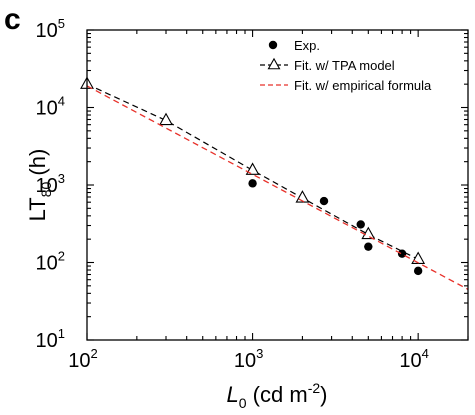 The width and height of the screenshot is (475, 415). Describe the element at coordinates (335, 227) in the screenshot. I see `series-exp` at that location.